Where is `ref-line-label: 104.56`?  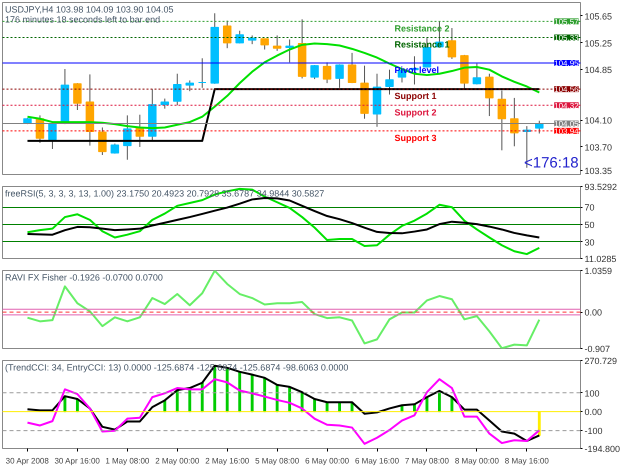
ref-line-label: 104.56 is located at coordinates (567, 89).